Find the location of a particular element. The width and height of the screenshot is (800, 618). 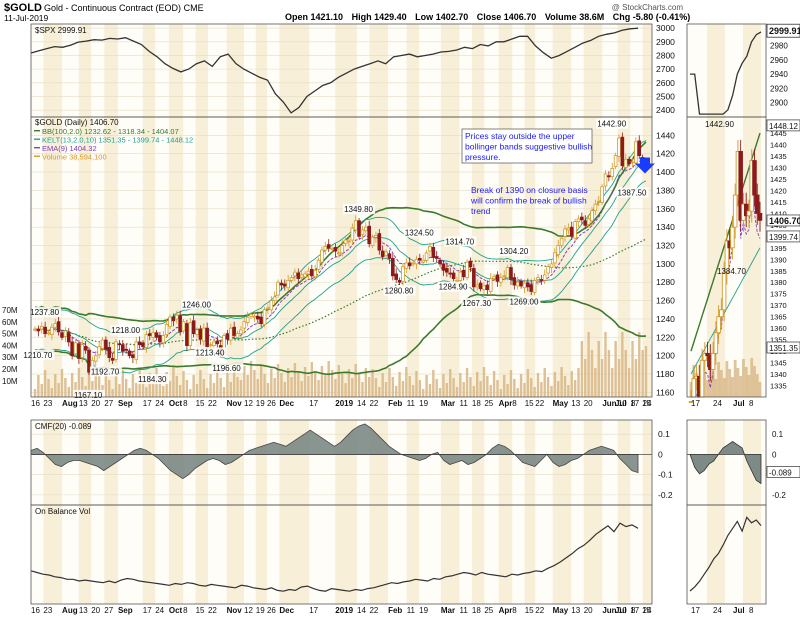

x-axis-label: 24 is located at coordinates (159, 403).